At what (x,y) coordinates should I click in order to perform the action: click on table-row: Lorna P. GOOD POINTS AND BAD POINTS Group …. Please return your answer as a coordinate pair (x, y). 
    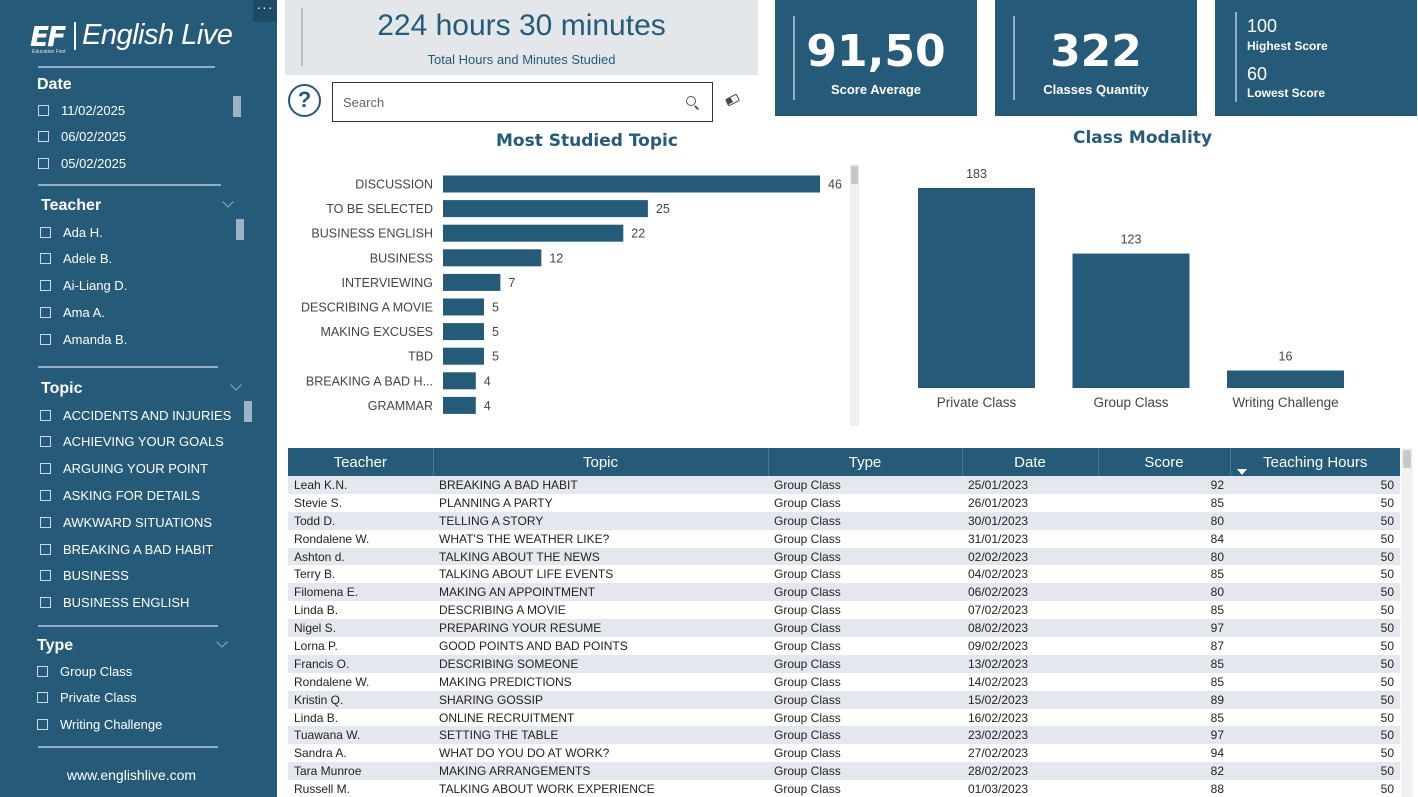
    Looking at the image, I should click on (844, 646).